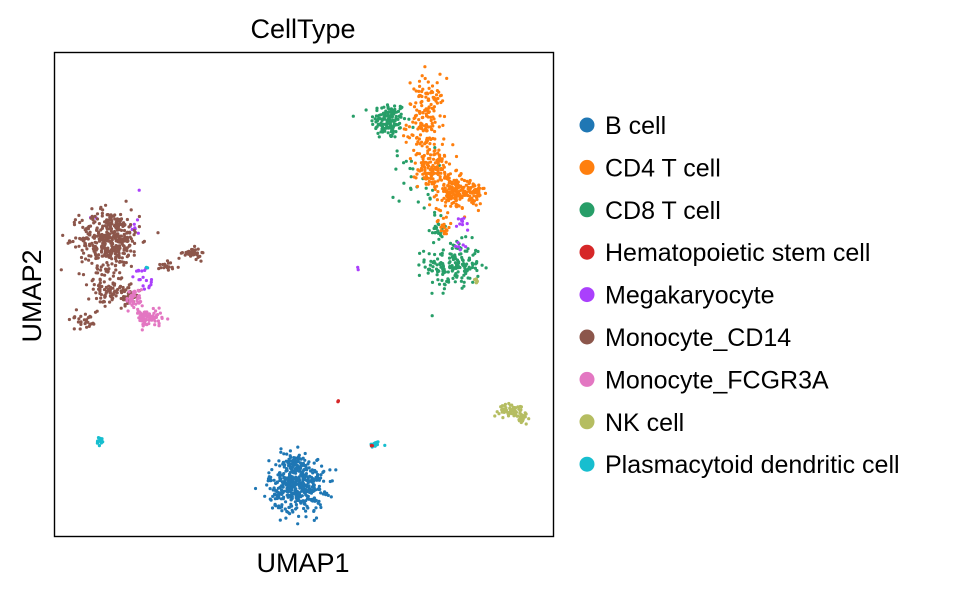 The width and height of the screenshot is (970, 592). I want to click on legend-label: CD4 T cell, so click(663, 168).